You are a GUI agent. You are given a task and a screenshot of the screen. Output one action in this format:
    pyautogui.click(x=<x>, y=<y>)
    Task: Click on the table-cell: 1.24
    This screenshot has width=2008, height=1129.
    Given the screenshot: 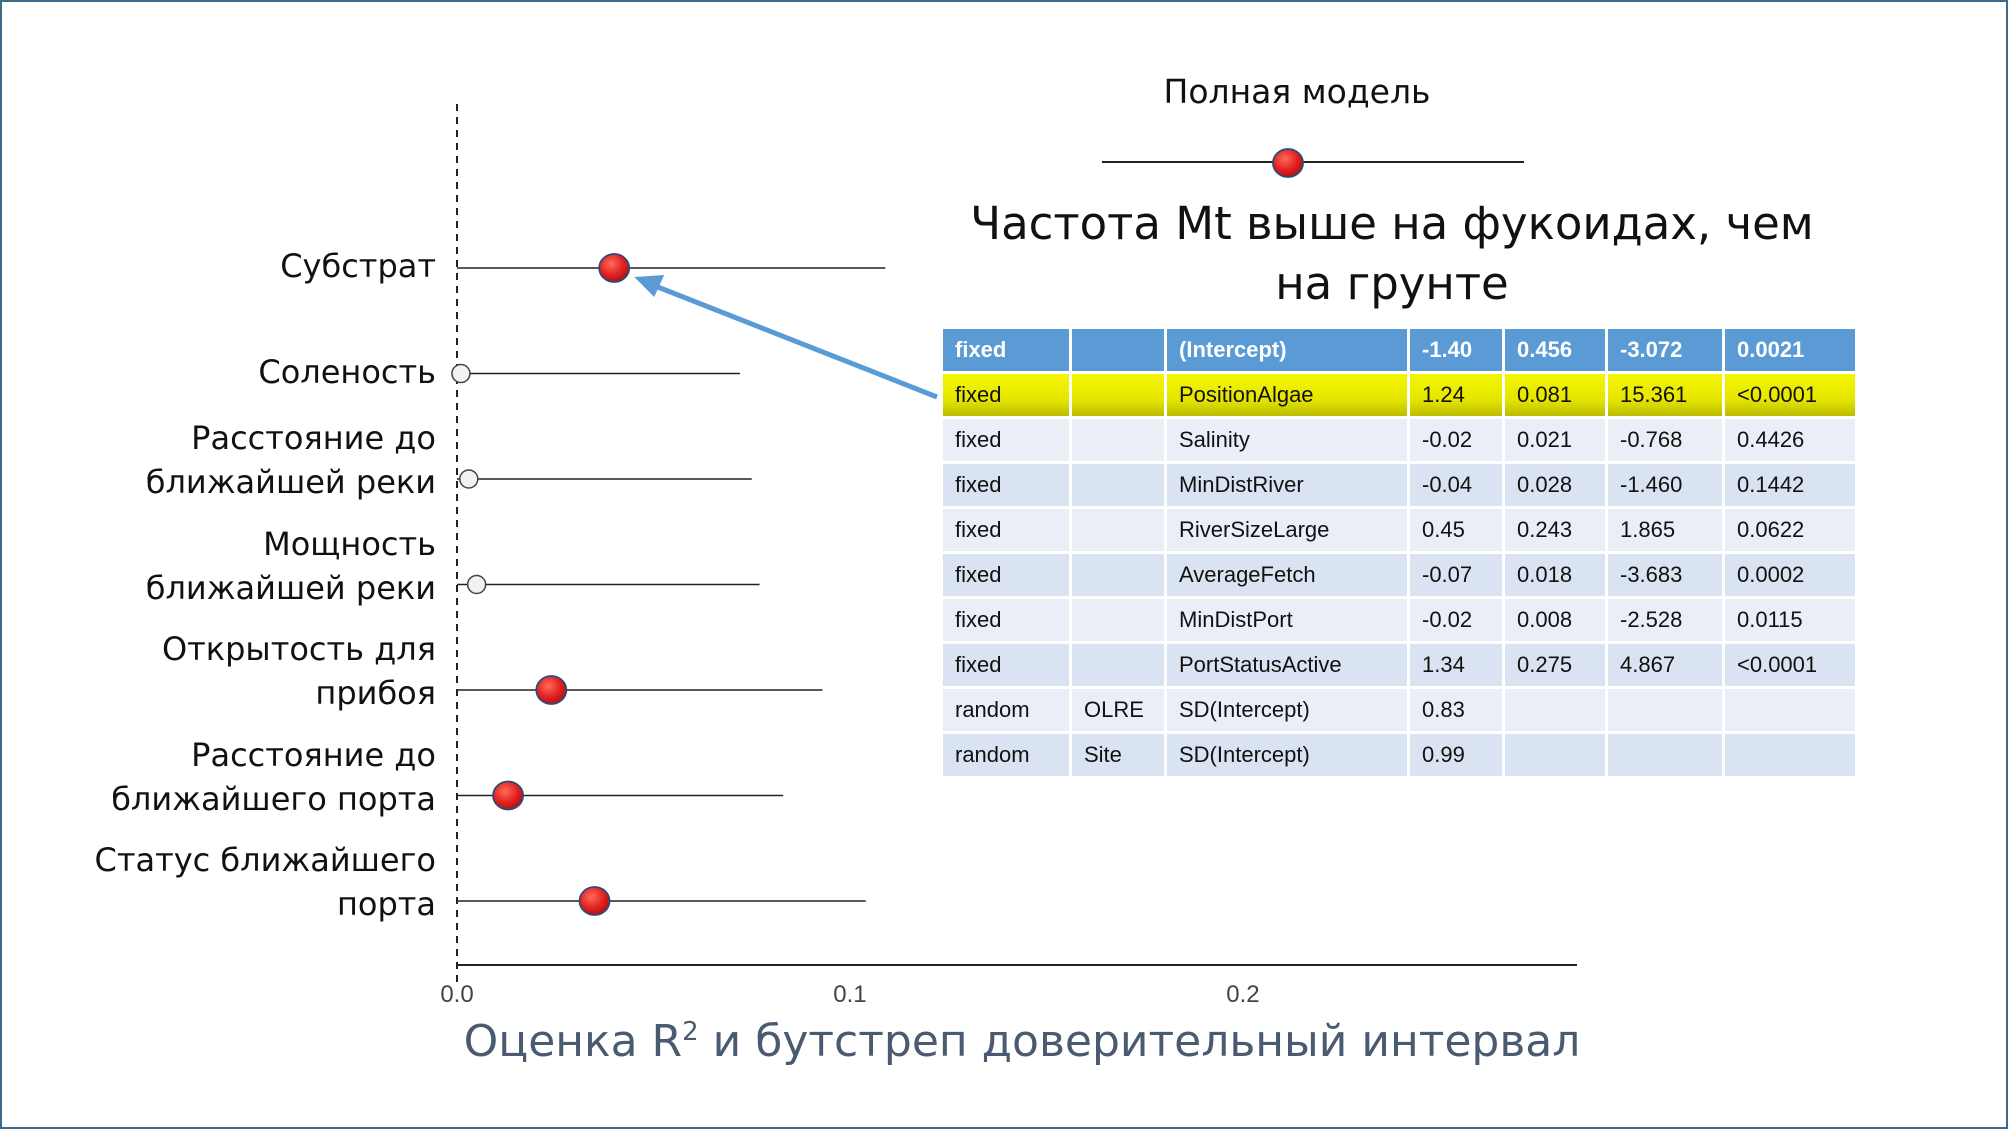 What is the action you would take?
    pyautogui.click(x=1456, y=395)
    